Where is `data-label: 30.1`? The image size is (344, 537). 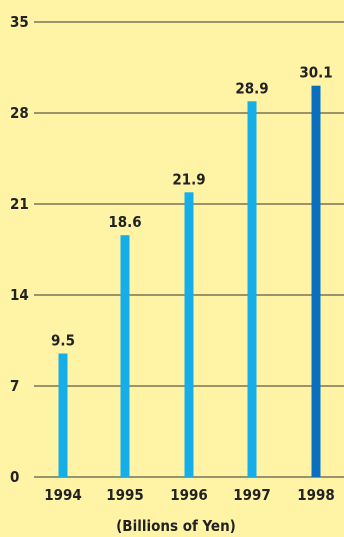 data-label: 30.1 is located at coordinates (315, 73).